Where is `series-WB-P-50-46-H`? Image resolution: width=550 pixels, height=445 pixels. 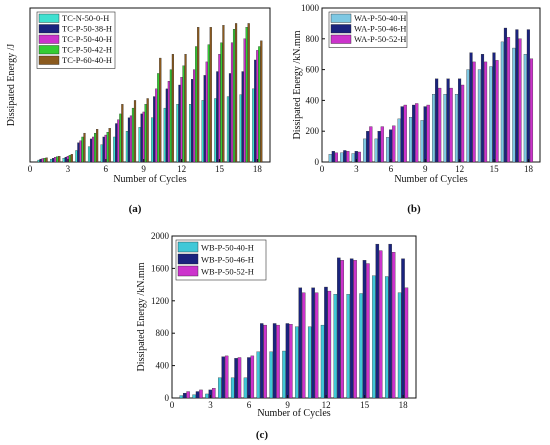
series-WB-P-50-46-H is located at coordinates (293, 321).